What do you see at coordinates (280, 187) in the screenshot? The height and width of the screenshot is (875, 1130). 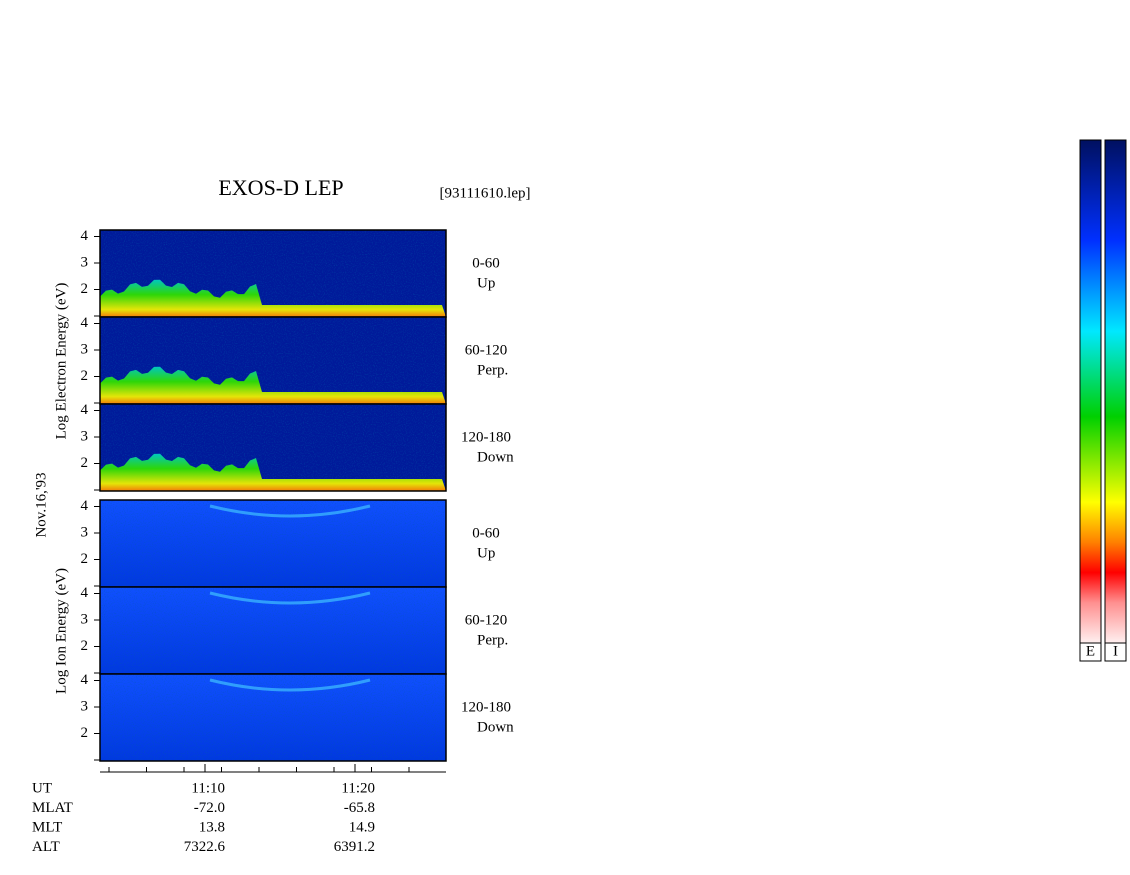 I see `title: EXOS-D LEP` at bounding box center [280, 187].